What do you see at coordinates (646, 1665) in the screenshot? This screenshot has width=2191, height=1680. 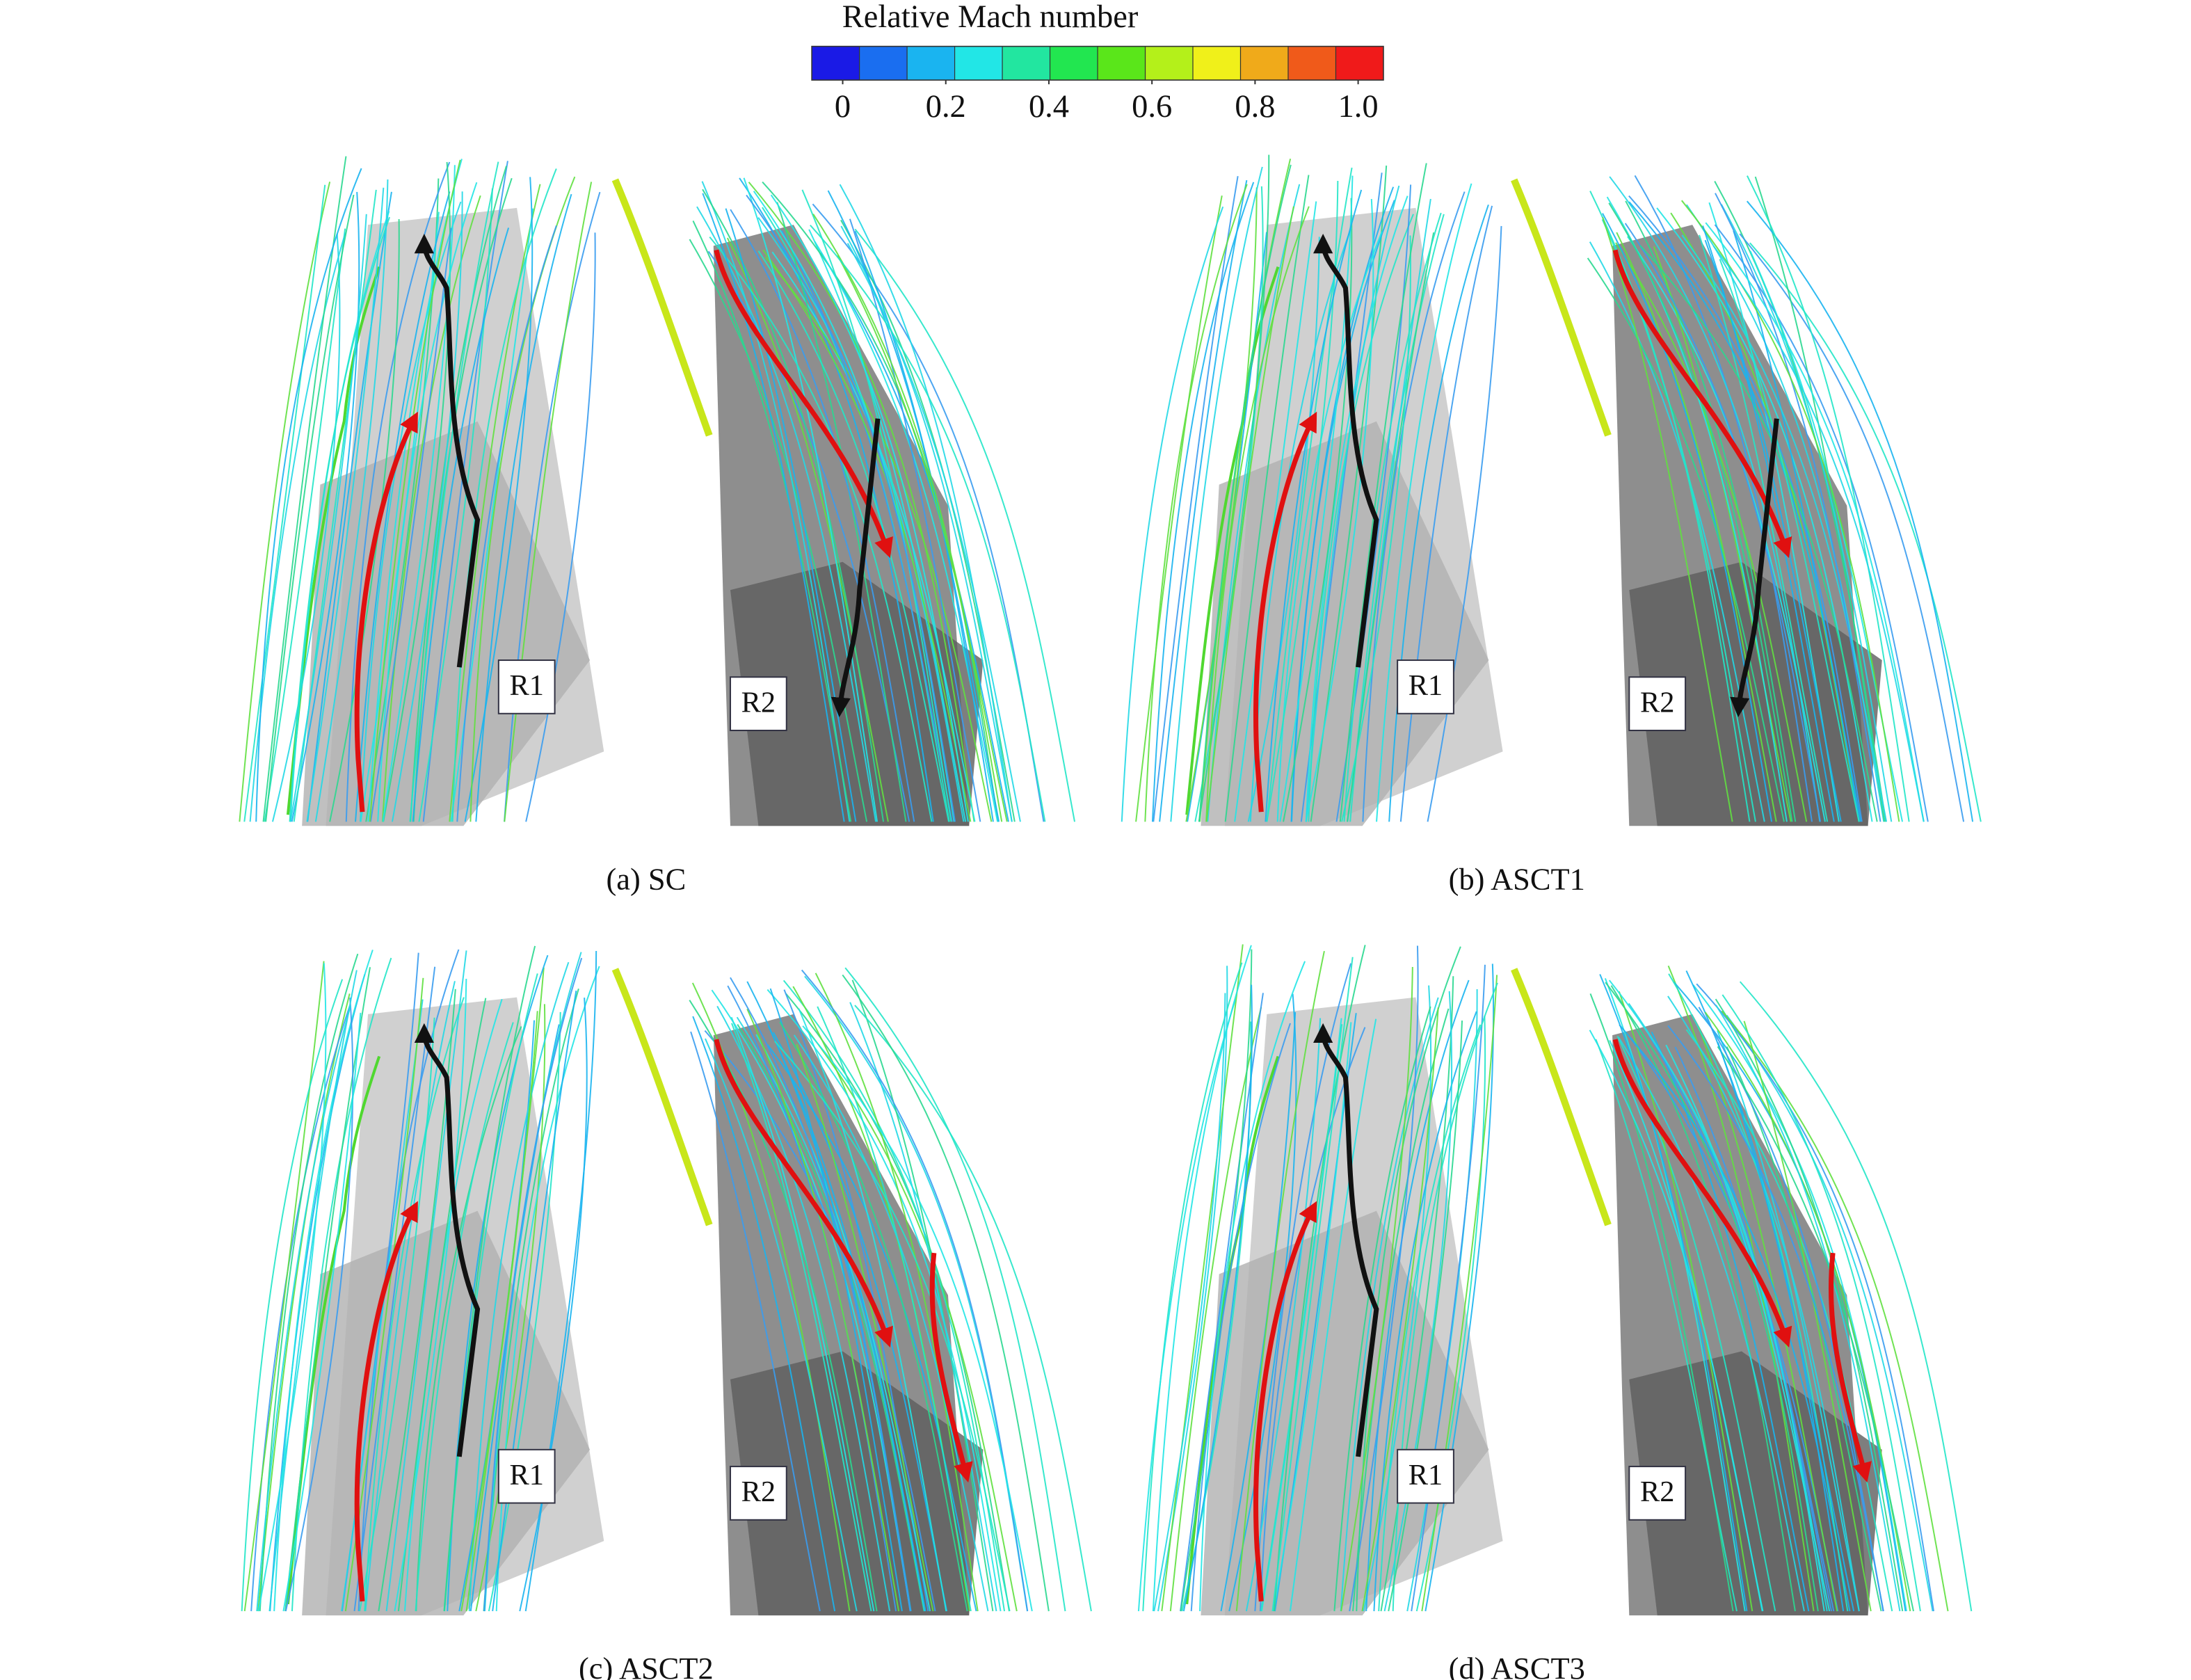 I see `panel-caption: (c) ASCT2` at bounding box center [646, 1665].